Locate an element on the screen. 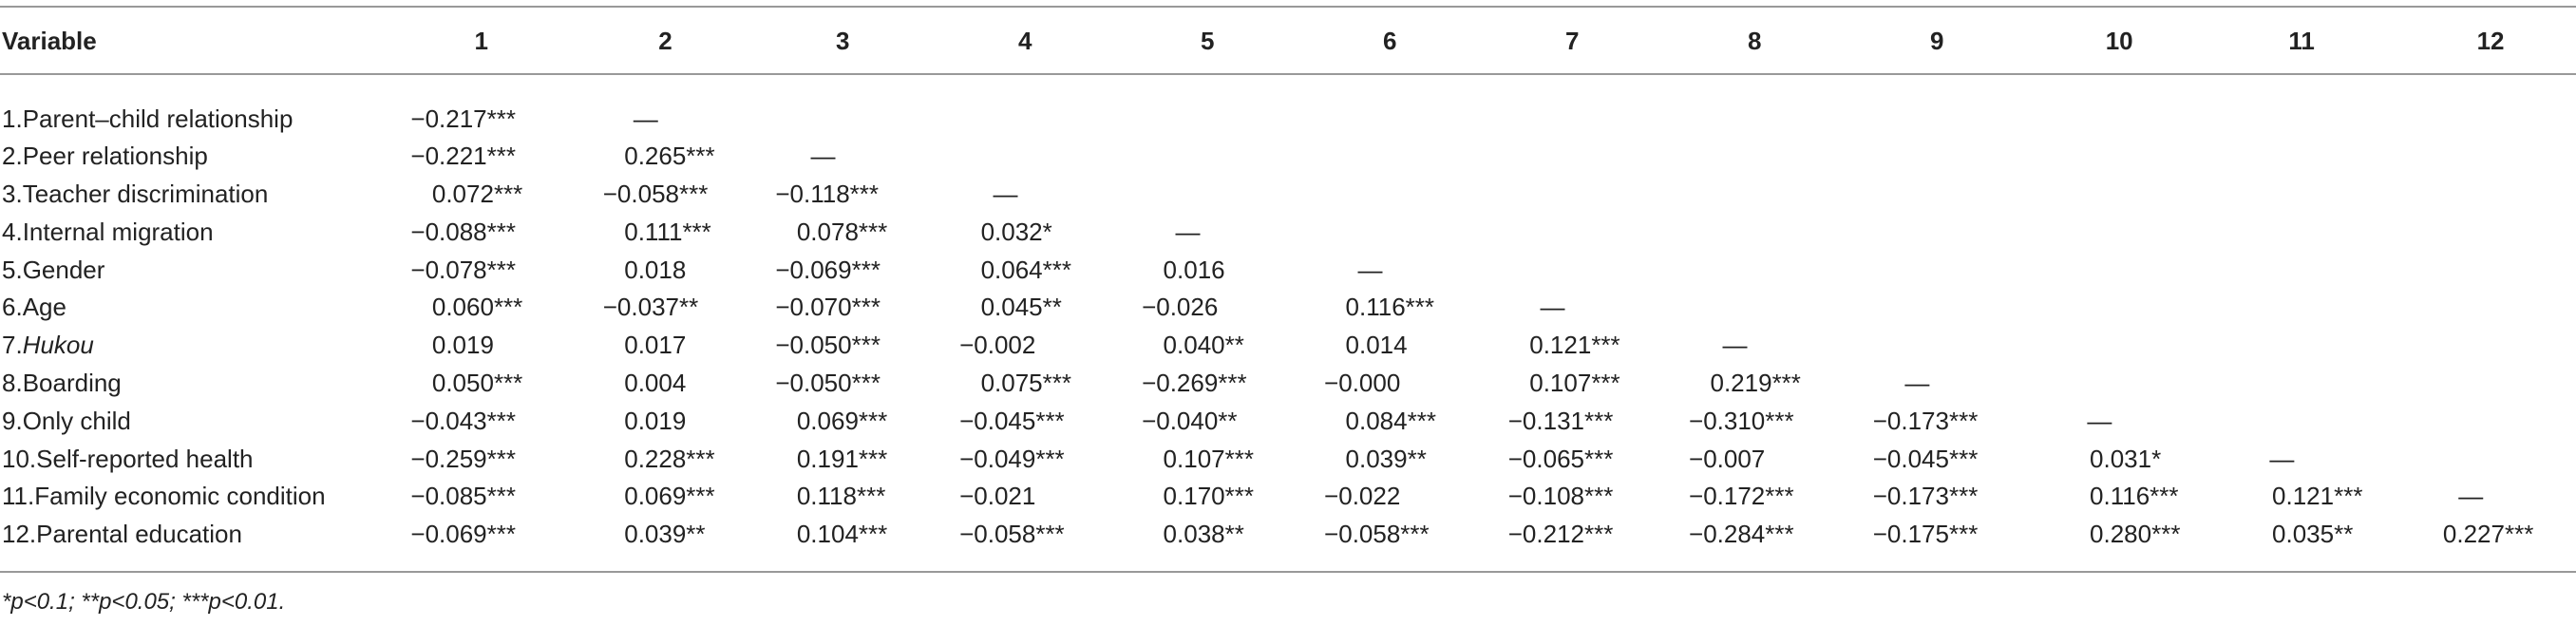  value-cell: 0.045** is located at coordinates (1021, 307).